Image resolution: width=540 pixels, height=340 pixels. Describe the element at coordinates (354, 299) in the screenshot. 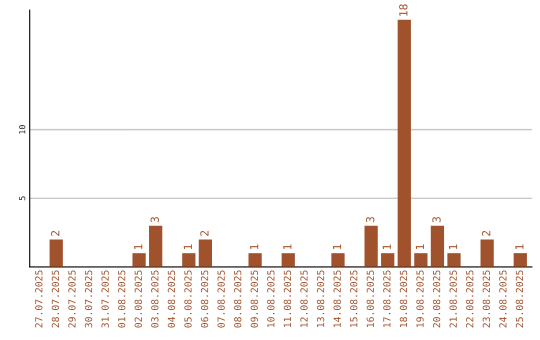

I see `x-tick-label: 15.08.2025` at that location.